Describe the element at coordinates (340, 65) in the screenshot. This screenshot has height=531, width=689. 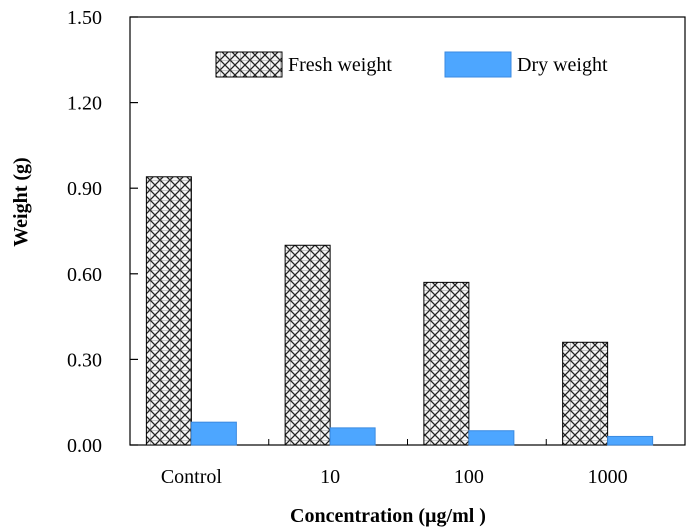
I see `legend-label: Fresh weight` at that location.